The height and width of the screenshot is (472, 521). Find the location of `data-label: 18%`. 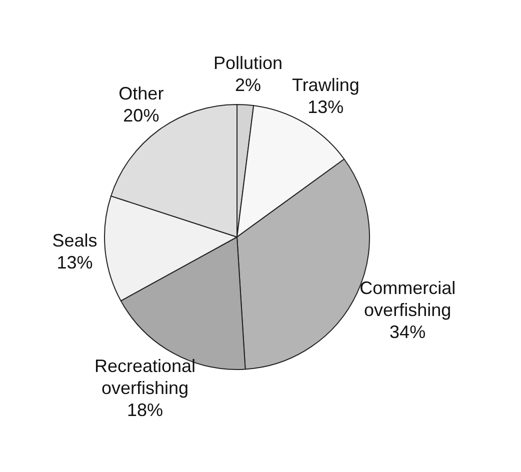

data-label: 18% is located at coordinates (144, 410).